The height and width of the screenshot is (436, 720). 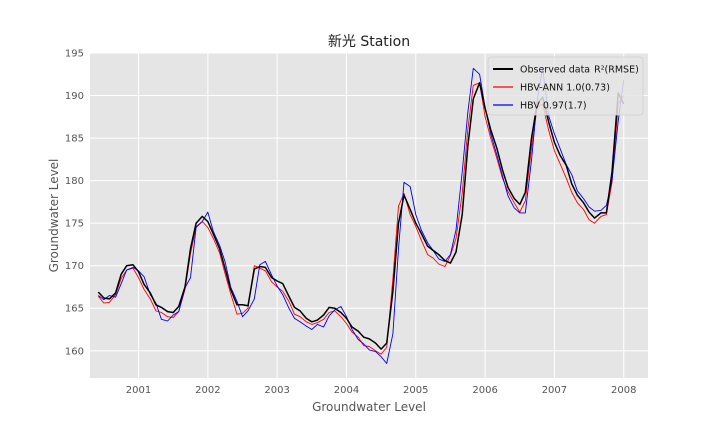 I want to click on x-tick-label: 2003, so click(x=276, y=390).